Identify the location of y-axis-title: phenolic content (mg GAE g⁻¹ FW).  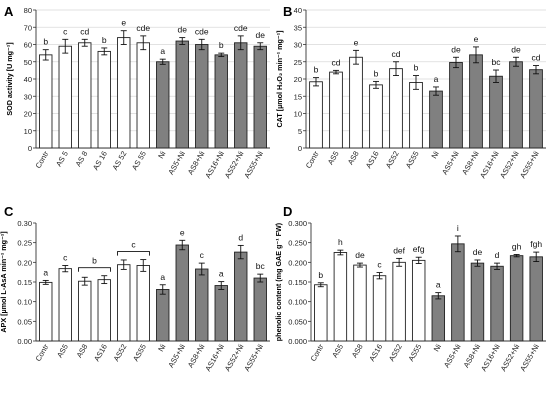
(278, 281).